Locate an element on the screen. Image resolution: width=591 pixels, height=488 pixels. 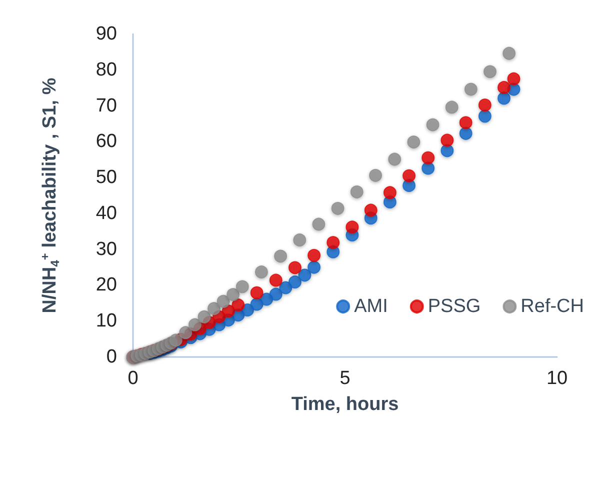
x-tick-label: 10 is located at coordinates (557, 378).